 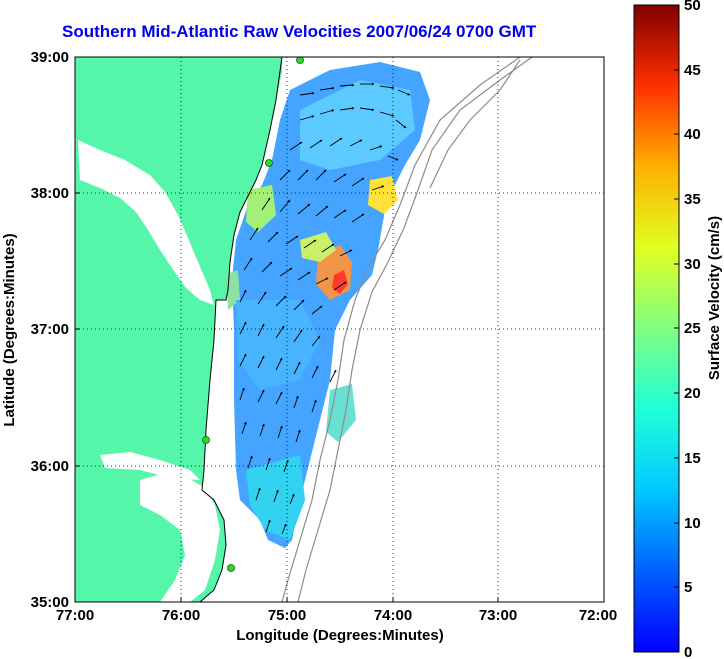 I want to click on y-tick-label: 39:00, so click(x=50, y=57).